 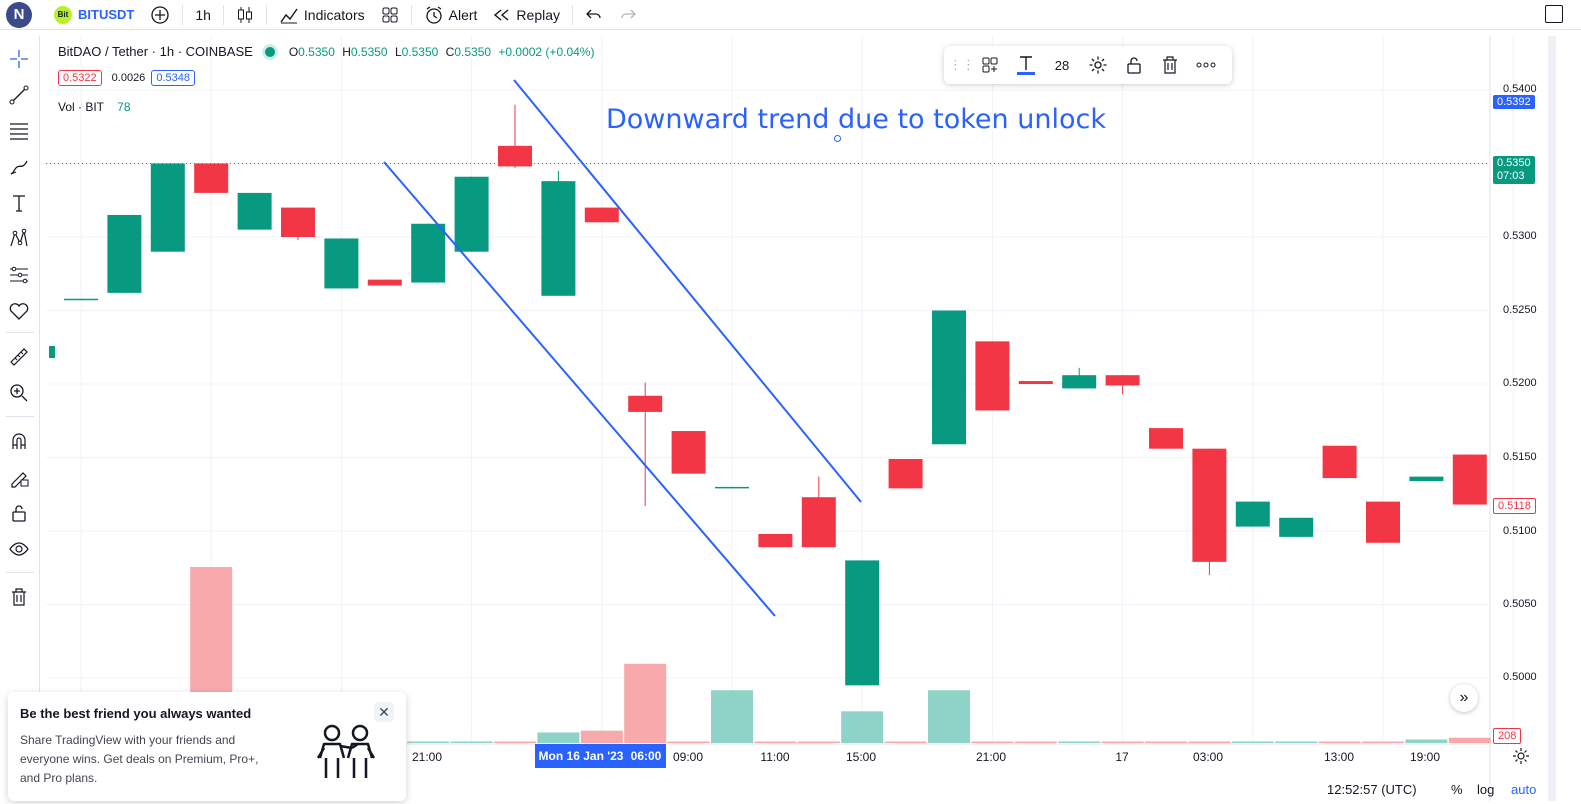 I want to click on pattern-icon, so click(x=19, y=239).